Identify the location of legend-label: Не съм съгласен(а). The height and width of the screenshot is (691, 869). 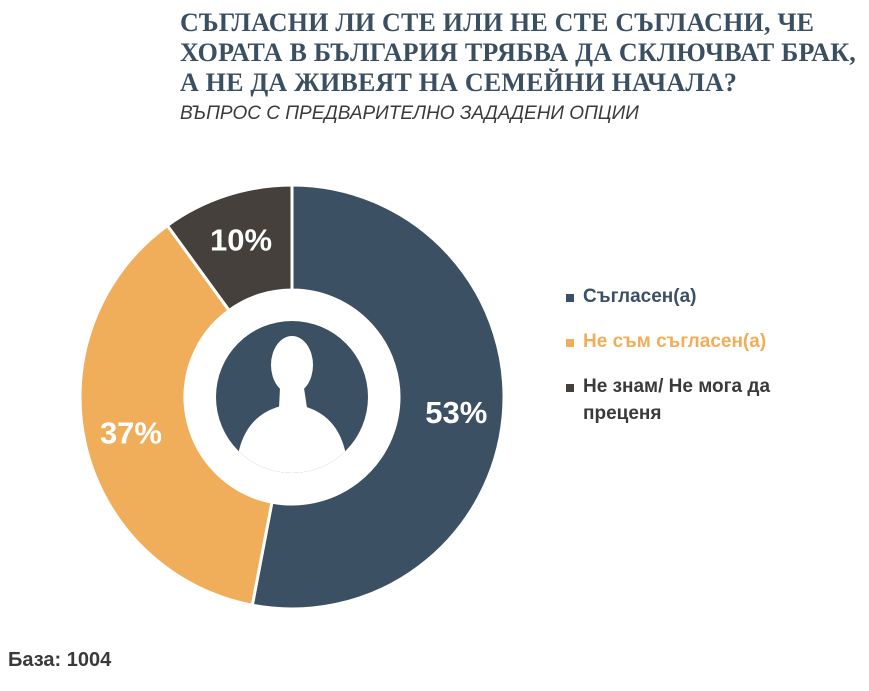
(675, 341).